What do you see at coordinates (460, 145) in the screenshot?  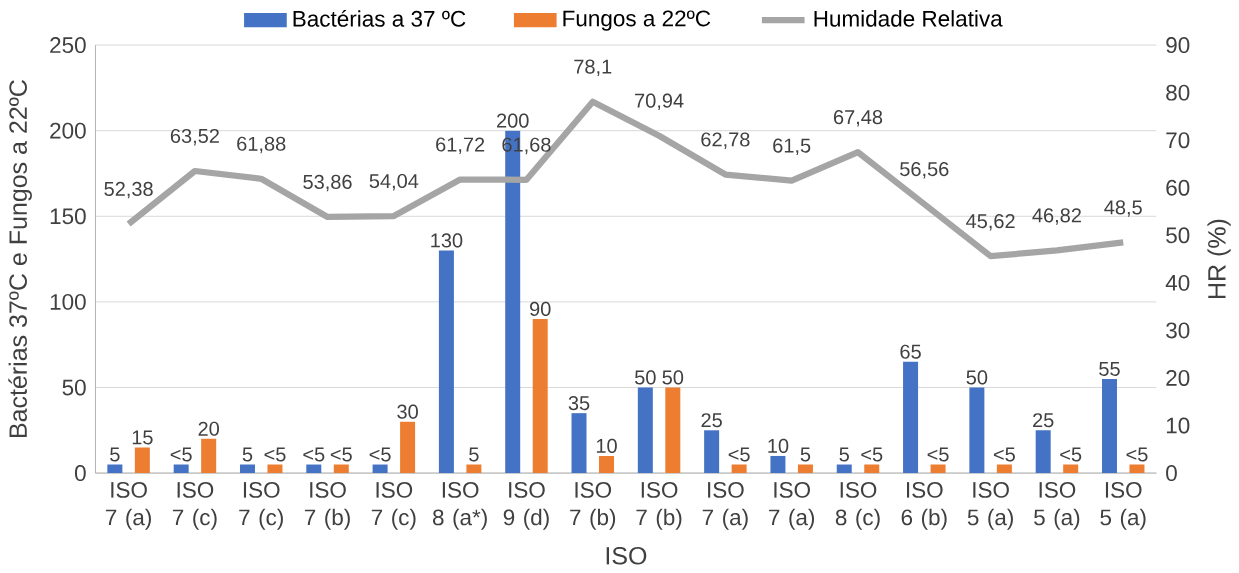 I see `data-label: 61,72` at bounding box center [460, 145].